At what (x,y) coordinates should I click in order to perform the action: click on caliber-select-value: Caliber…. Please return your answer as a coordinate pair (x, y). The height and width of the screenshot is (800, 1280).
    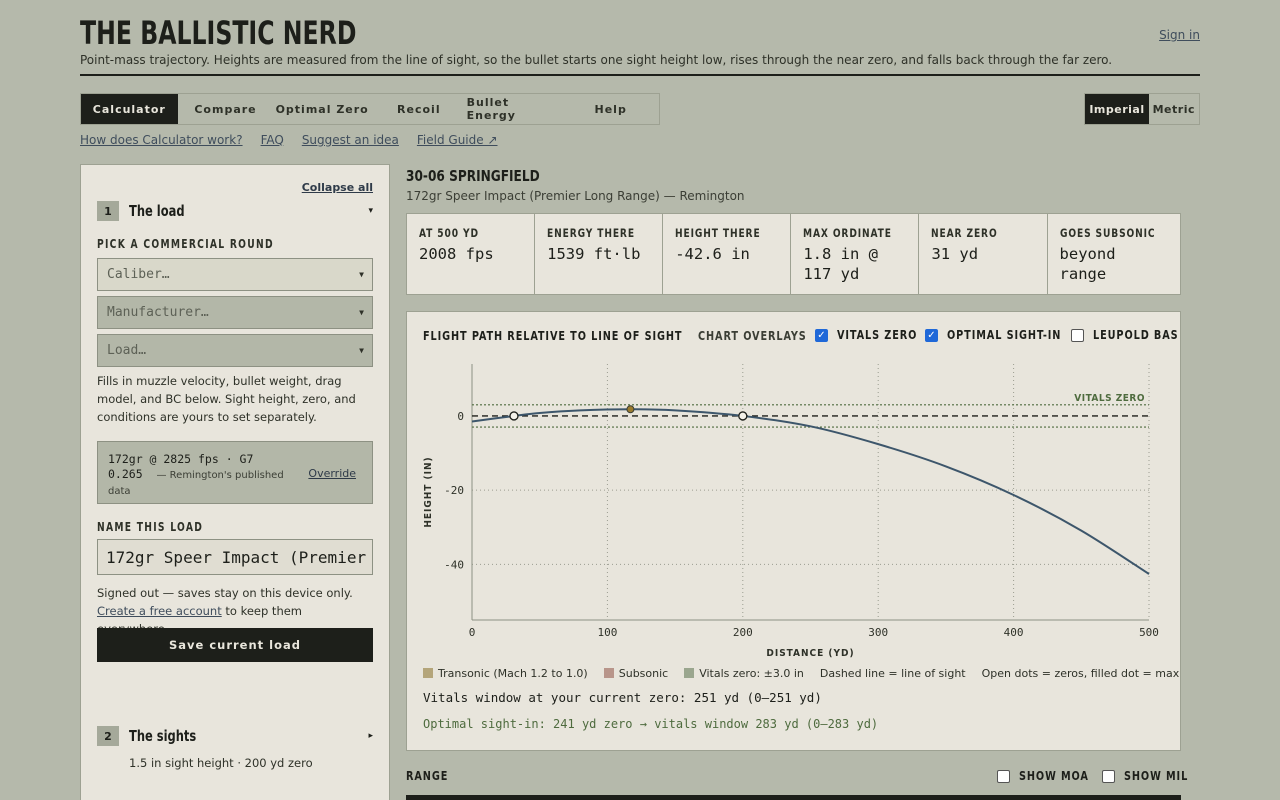
    Looking at the image, I should click on (138, 274).